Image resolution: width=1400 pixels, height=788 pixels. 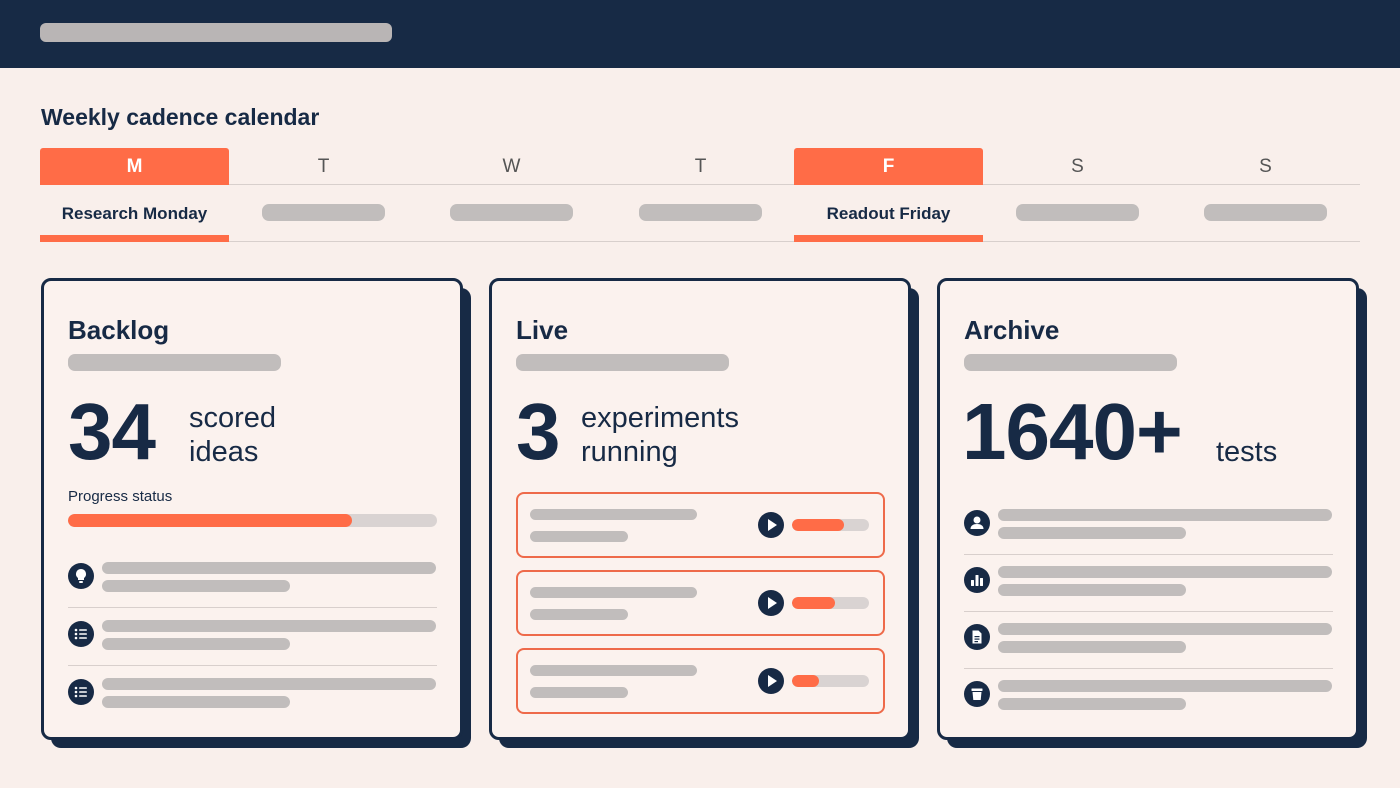 What do you see at coordinates (888, 166) in the screenshot?
I see `day-letter: F` at bounding box center [888, 166].